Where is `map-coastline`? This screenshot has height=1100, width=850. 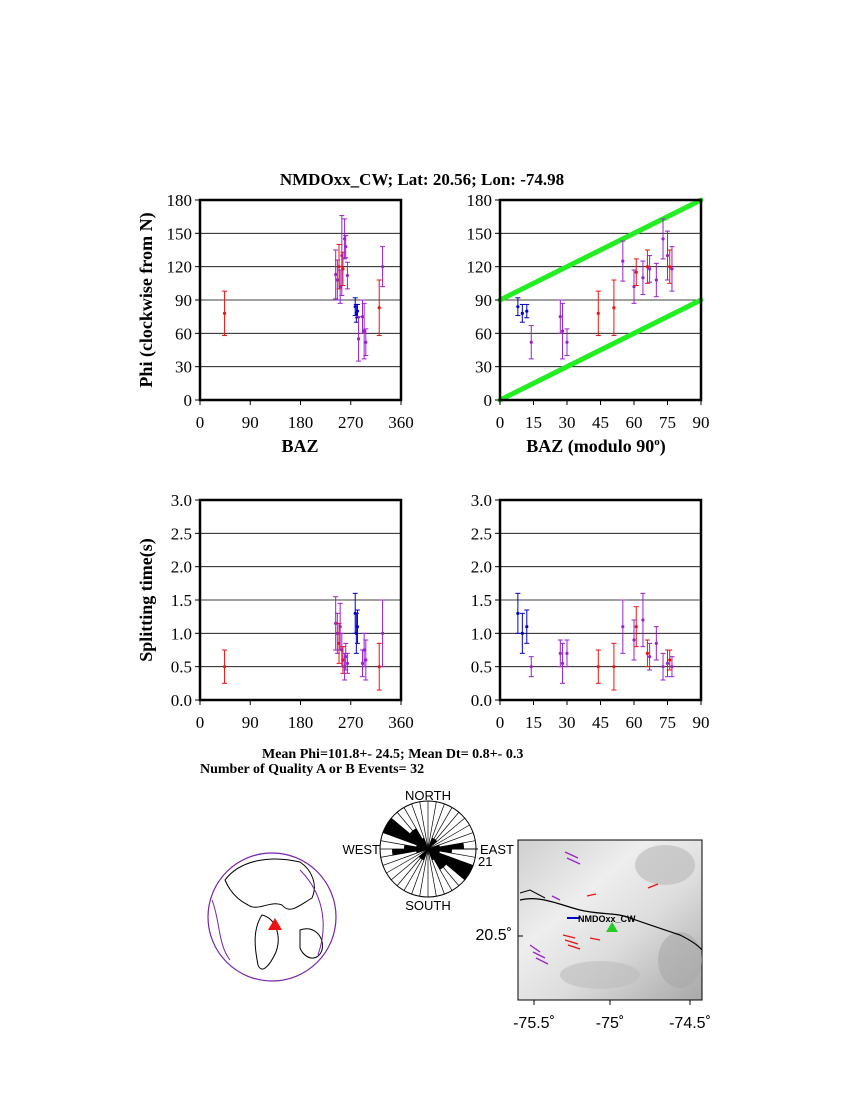 map-coastline is located at coordinates (611, 924).